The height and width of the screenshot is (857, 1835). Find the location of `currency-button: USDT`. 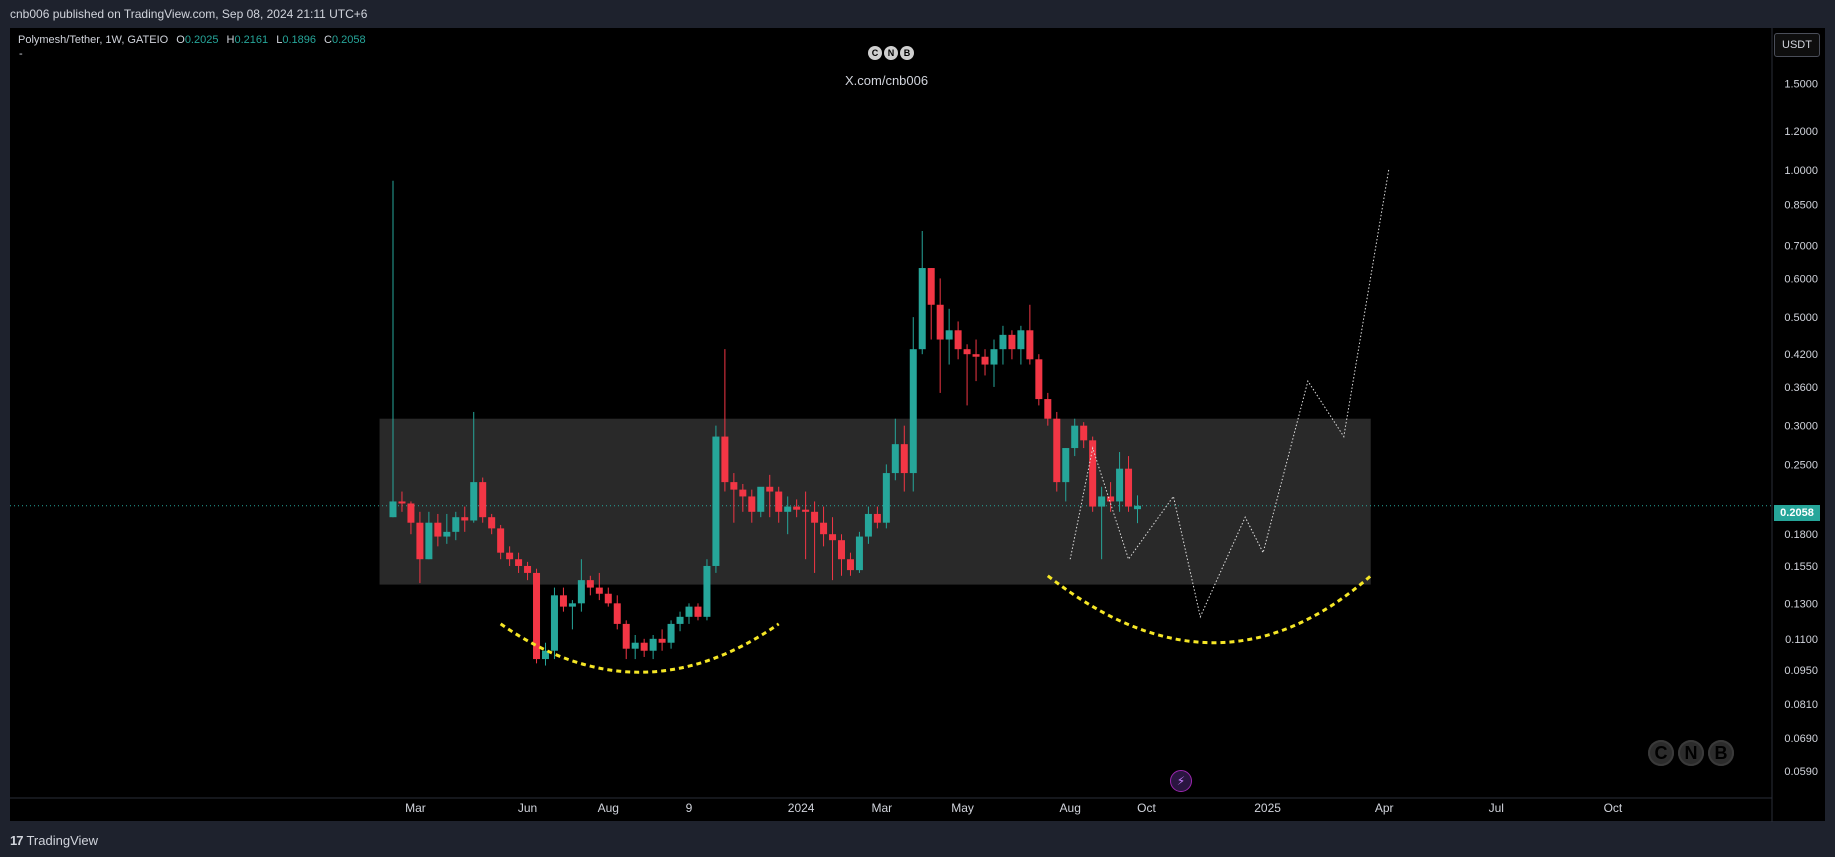

currency-button: USDT is located at coordinates (1797, 45).